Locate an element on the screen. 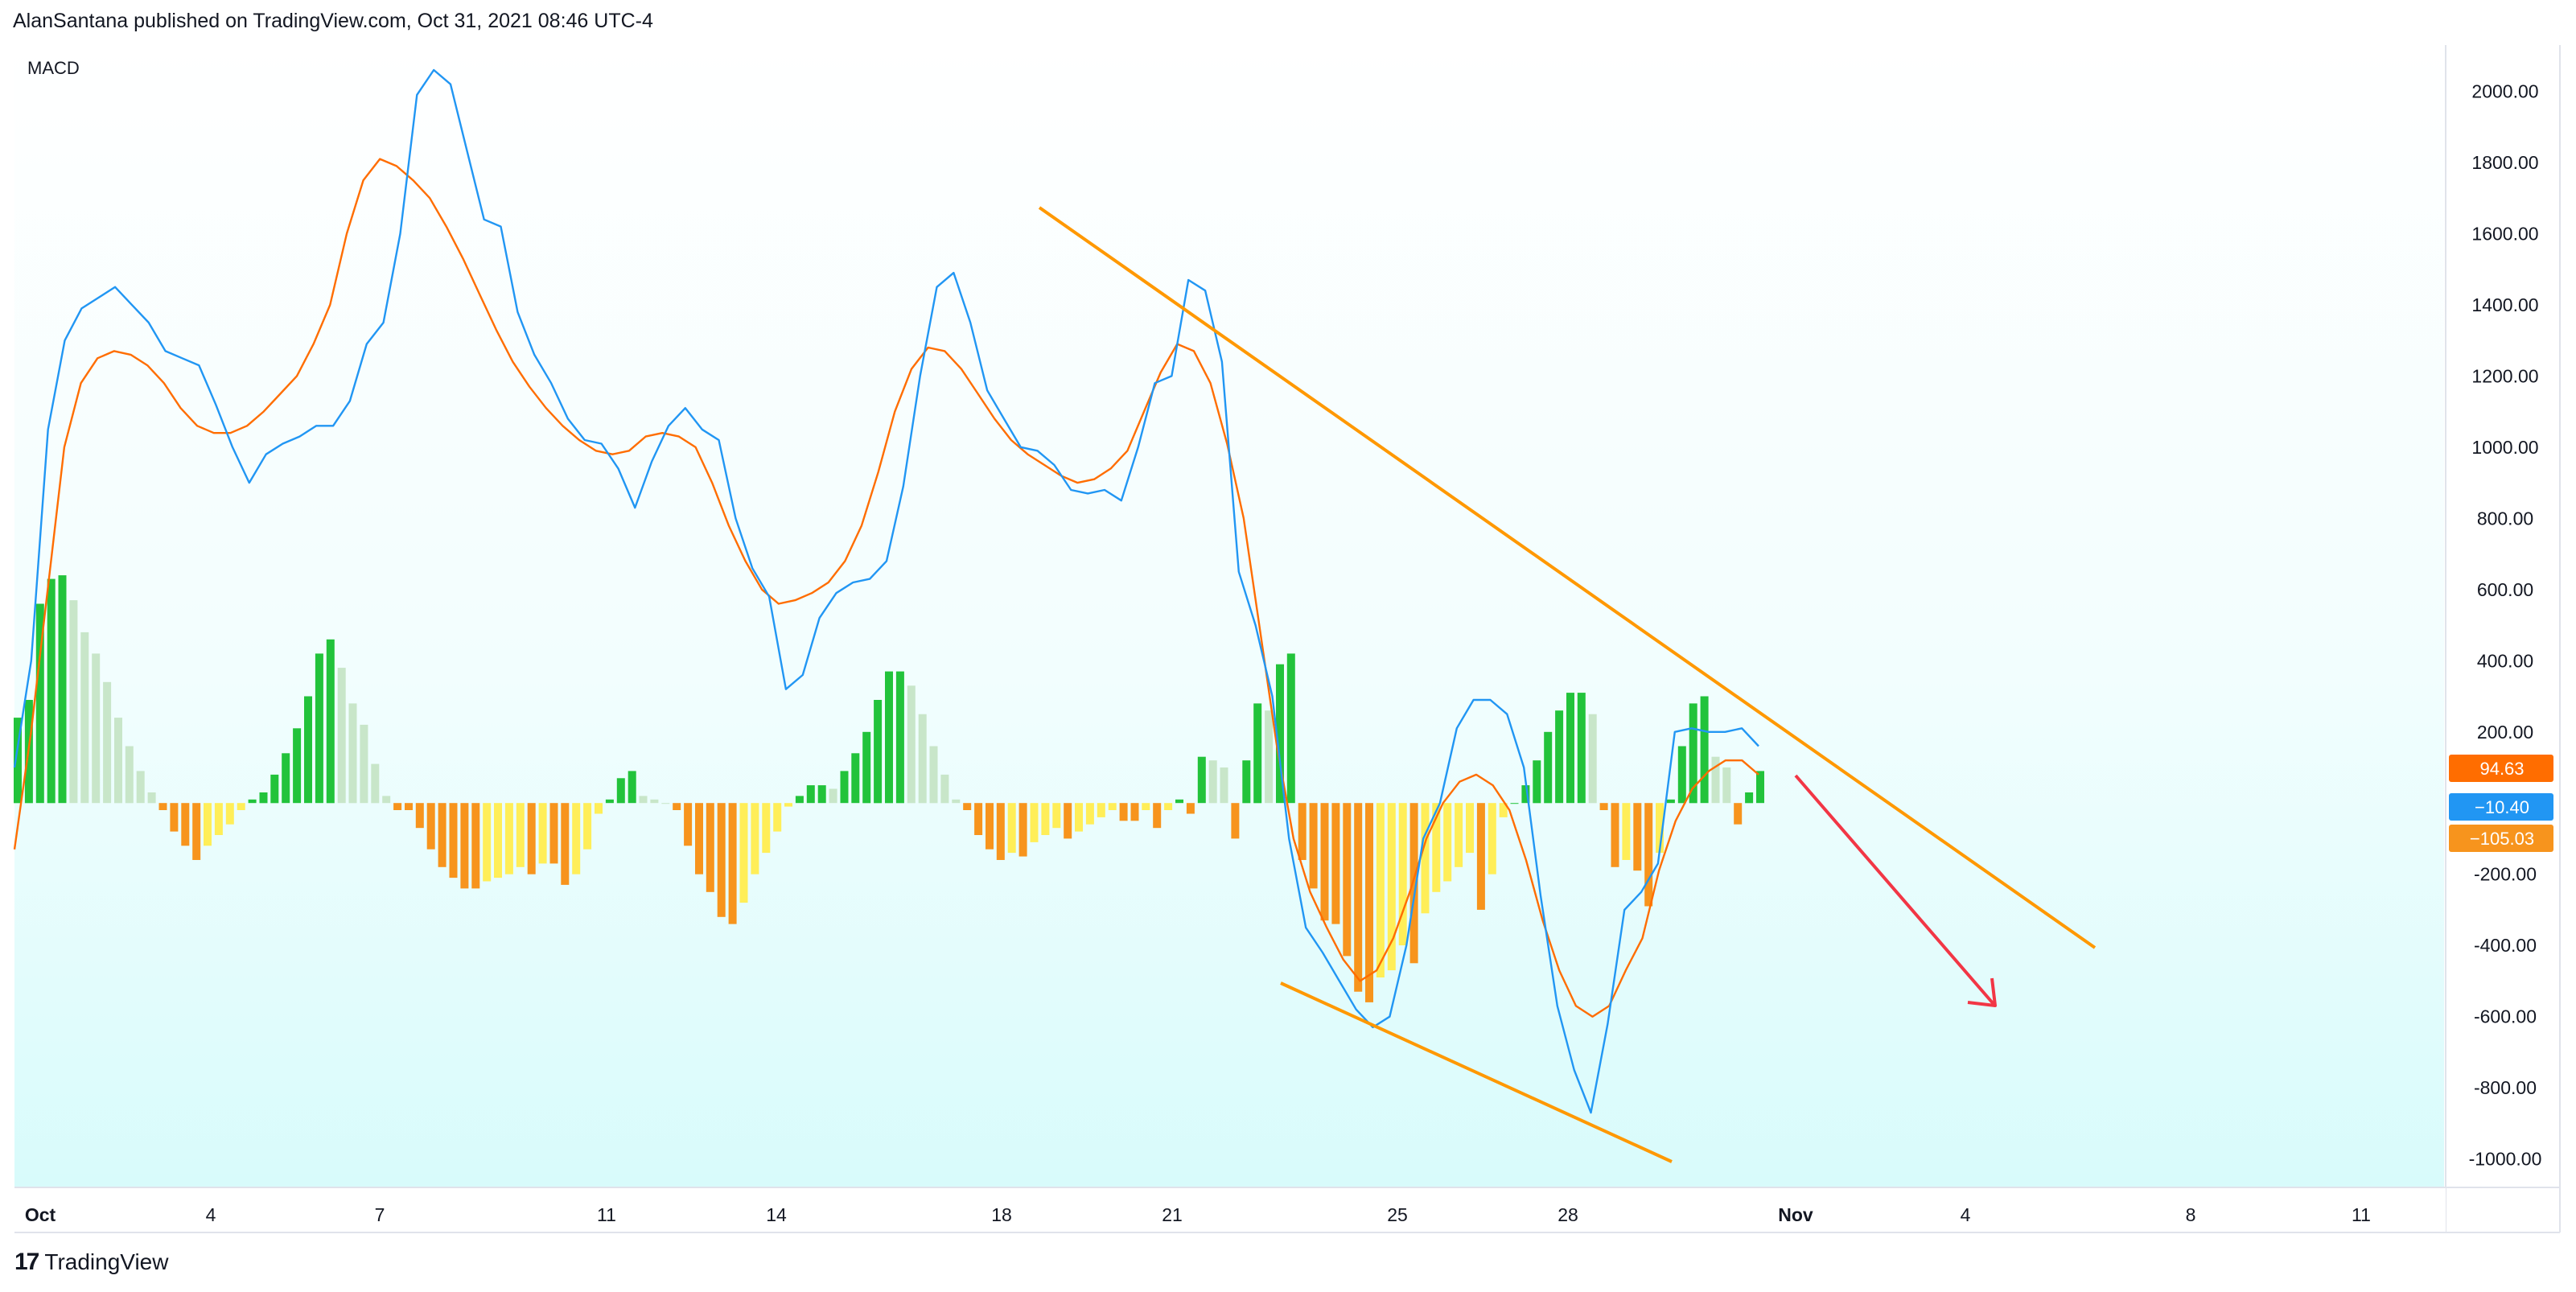  value-label-text: 94.63 is located at coordinates (2501, 769).